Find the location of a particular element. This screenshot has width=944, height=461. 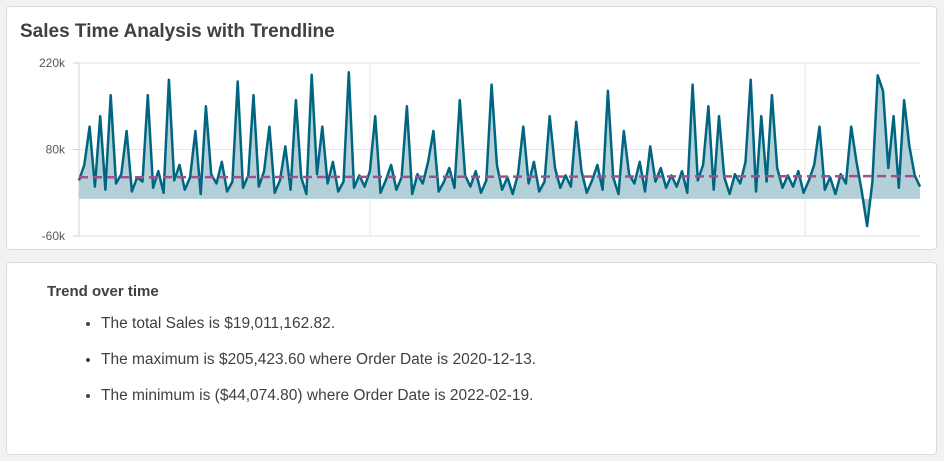

insight-total: The total Sales is $19,011,162.82. is located at coordinates (318, 331).